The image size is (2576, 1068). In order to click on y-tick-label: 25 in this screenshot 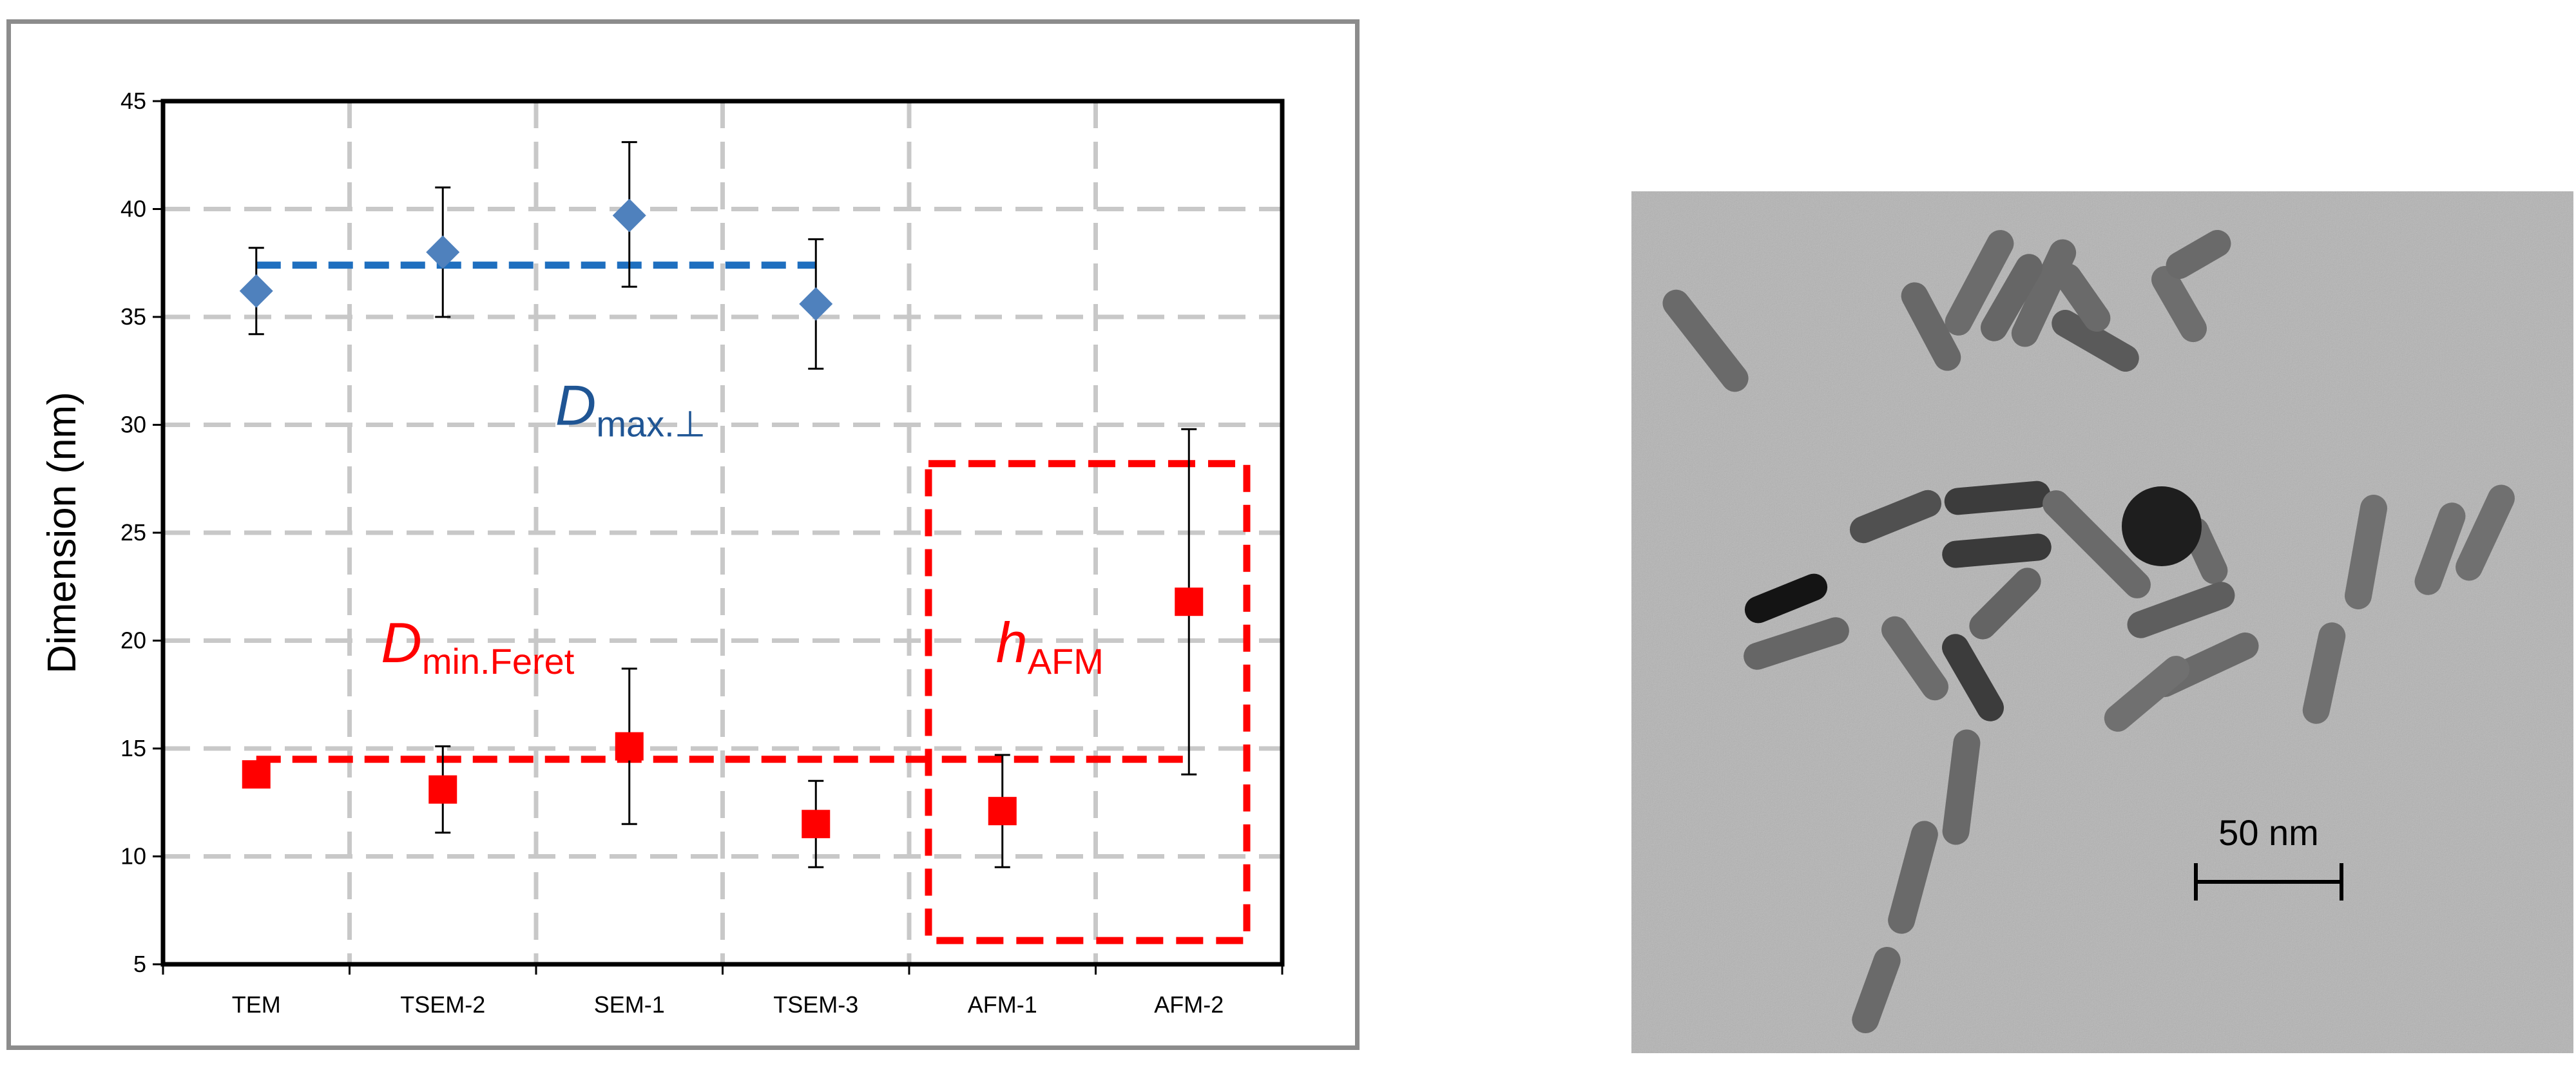, I will do `click(133, 532)`.